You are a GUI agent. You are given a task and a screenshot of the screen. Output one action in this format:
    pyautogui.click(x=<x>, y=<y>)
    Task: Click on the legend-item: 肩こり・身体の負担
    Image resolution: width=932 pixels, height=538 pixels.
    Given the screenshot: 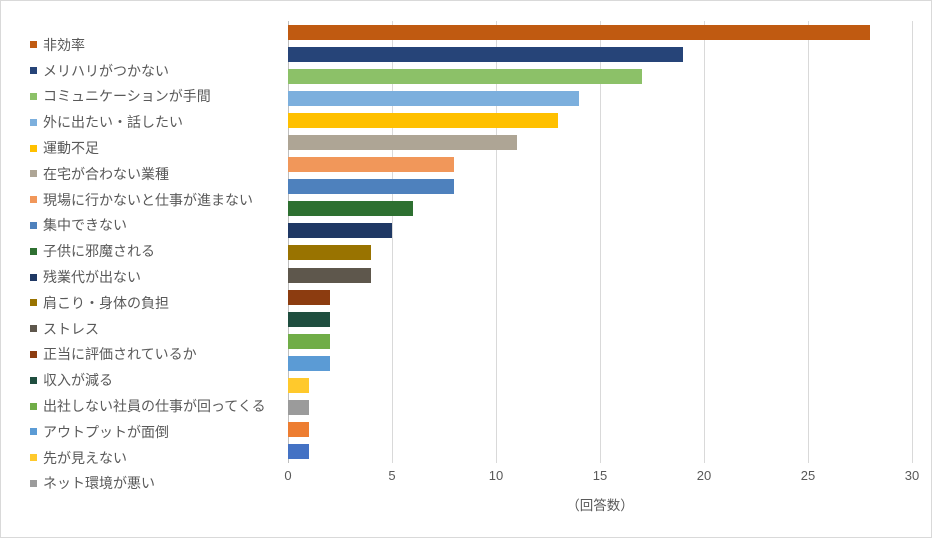 What is the action you would take?
    pyautogui.click(x=148, y=303)
    